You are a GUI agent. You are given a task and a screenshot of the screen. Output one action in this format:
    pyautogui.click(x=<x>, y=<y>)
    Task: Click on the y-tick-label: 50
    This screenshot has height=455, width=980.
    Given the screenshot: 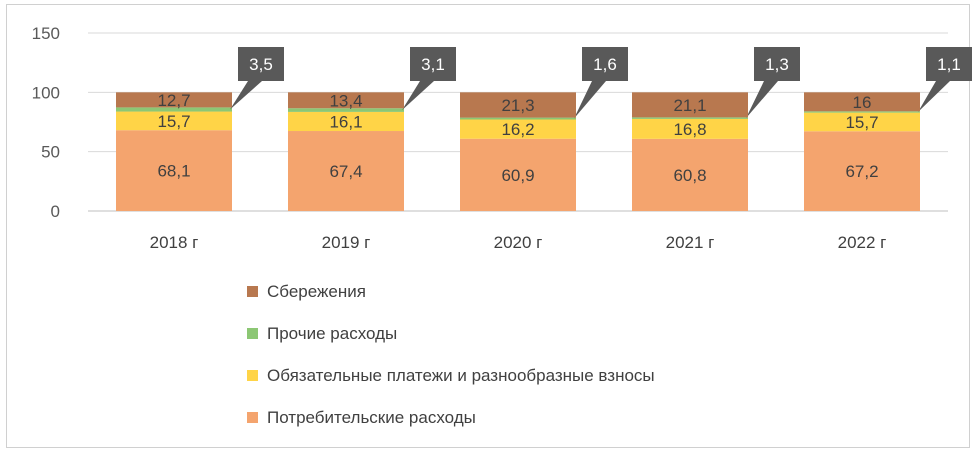 What is the action you would take?
    pyautogui.click(x=50, y=152)
    